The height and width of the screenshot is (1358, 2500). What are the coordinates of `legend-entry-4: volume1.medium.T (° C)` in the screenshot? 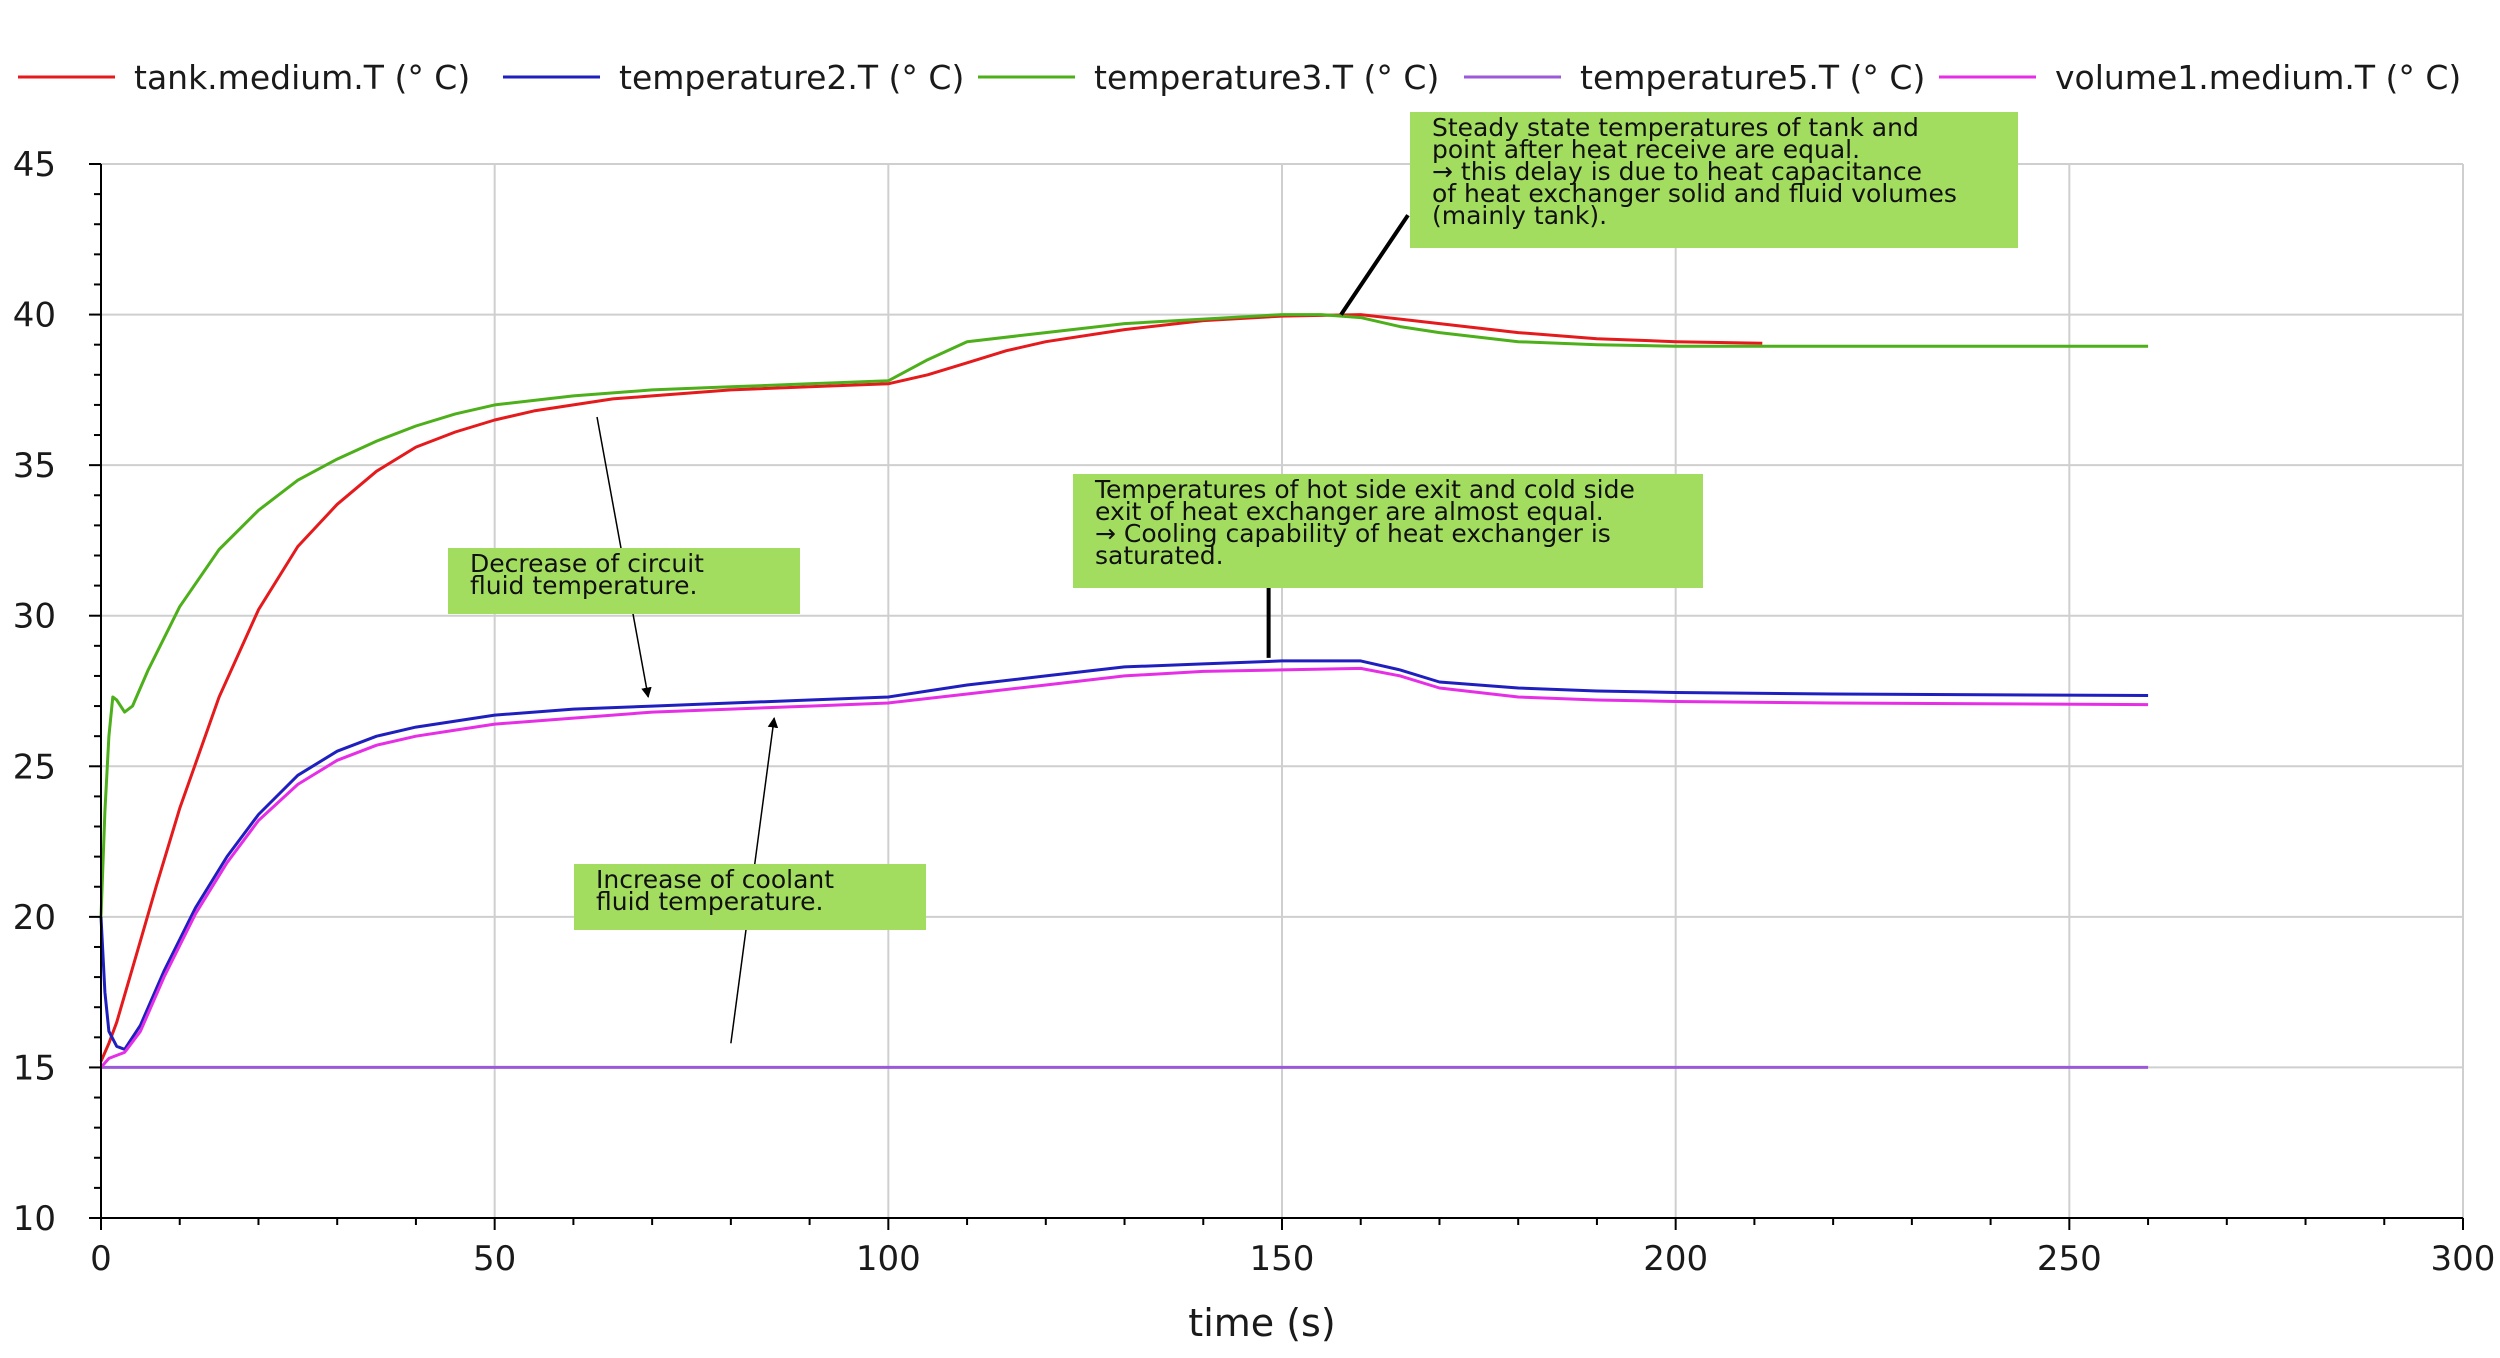 It's located at (2200, 77).